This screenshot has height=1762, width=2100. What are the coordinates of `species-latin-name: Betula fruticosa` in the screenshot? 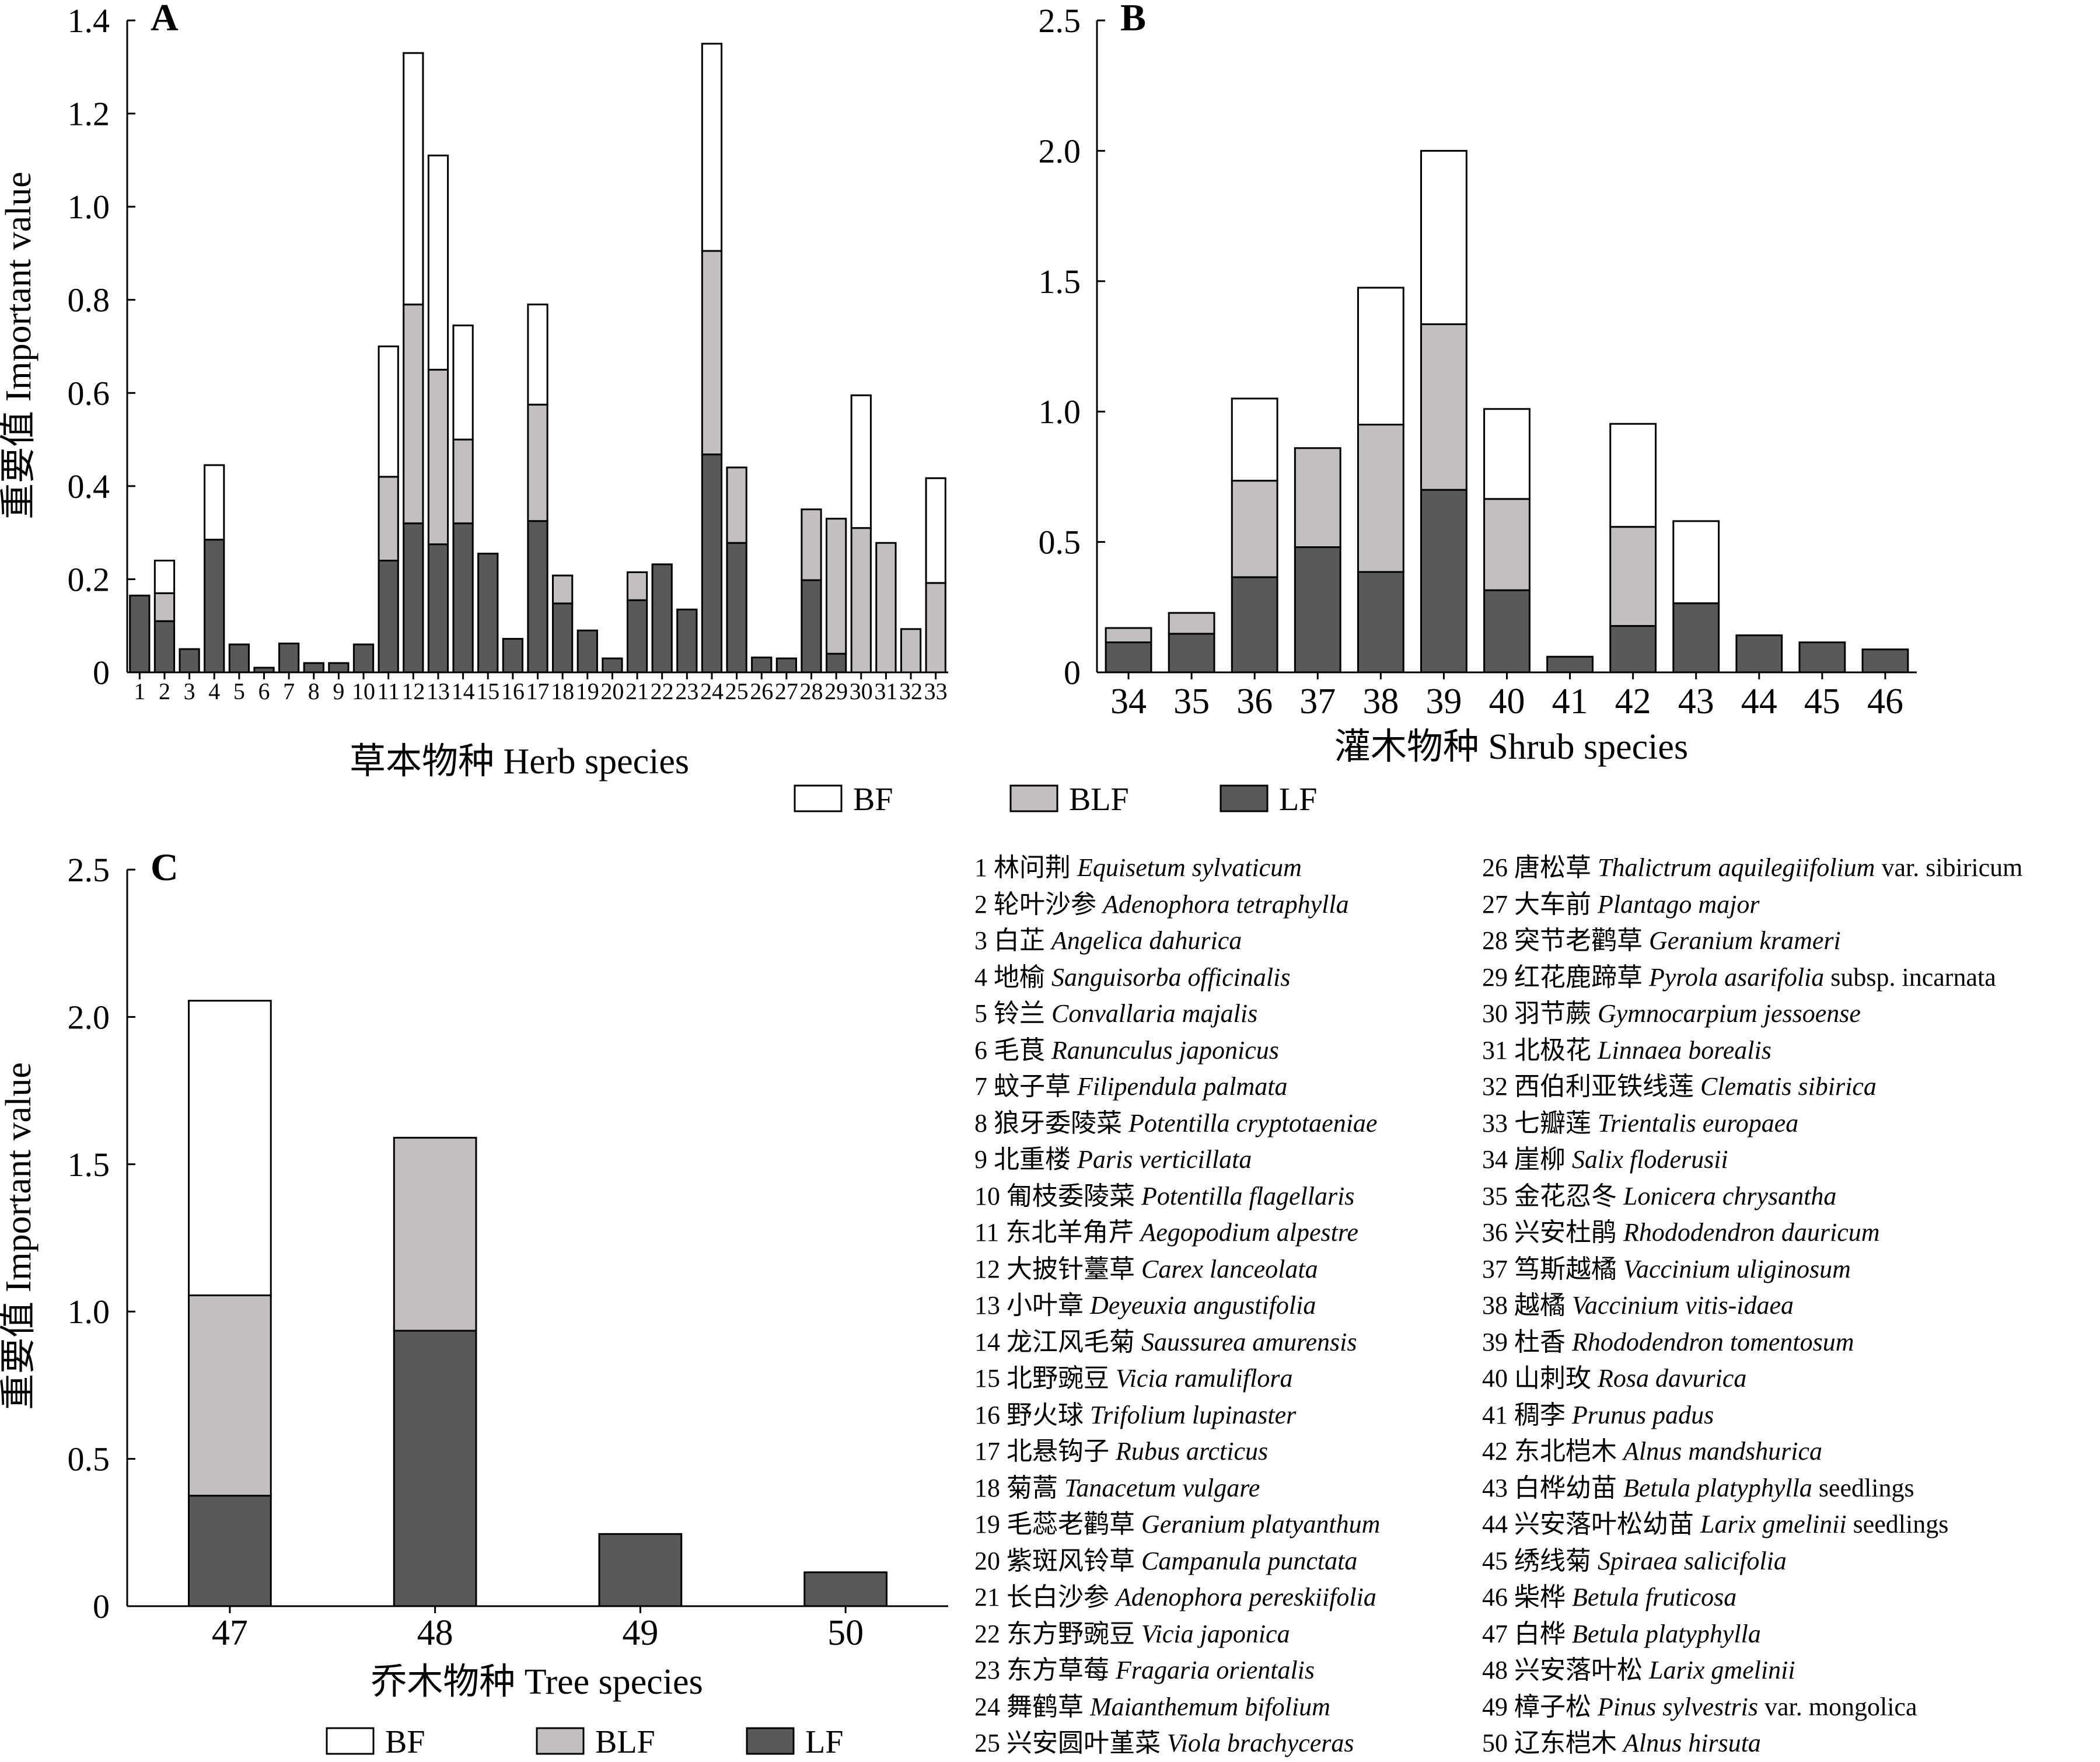 It's located at (1654, 1597).